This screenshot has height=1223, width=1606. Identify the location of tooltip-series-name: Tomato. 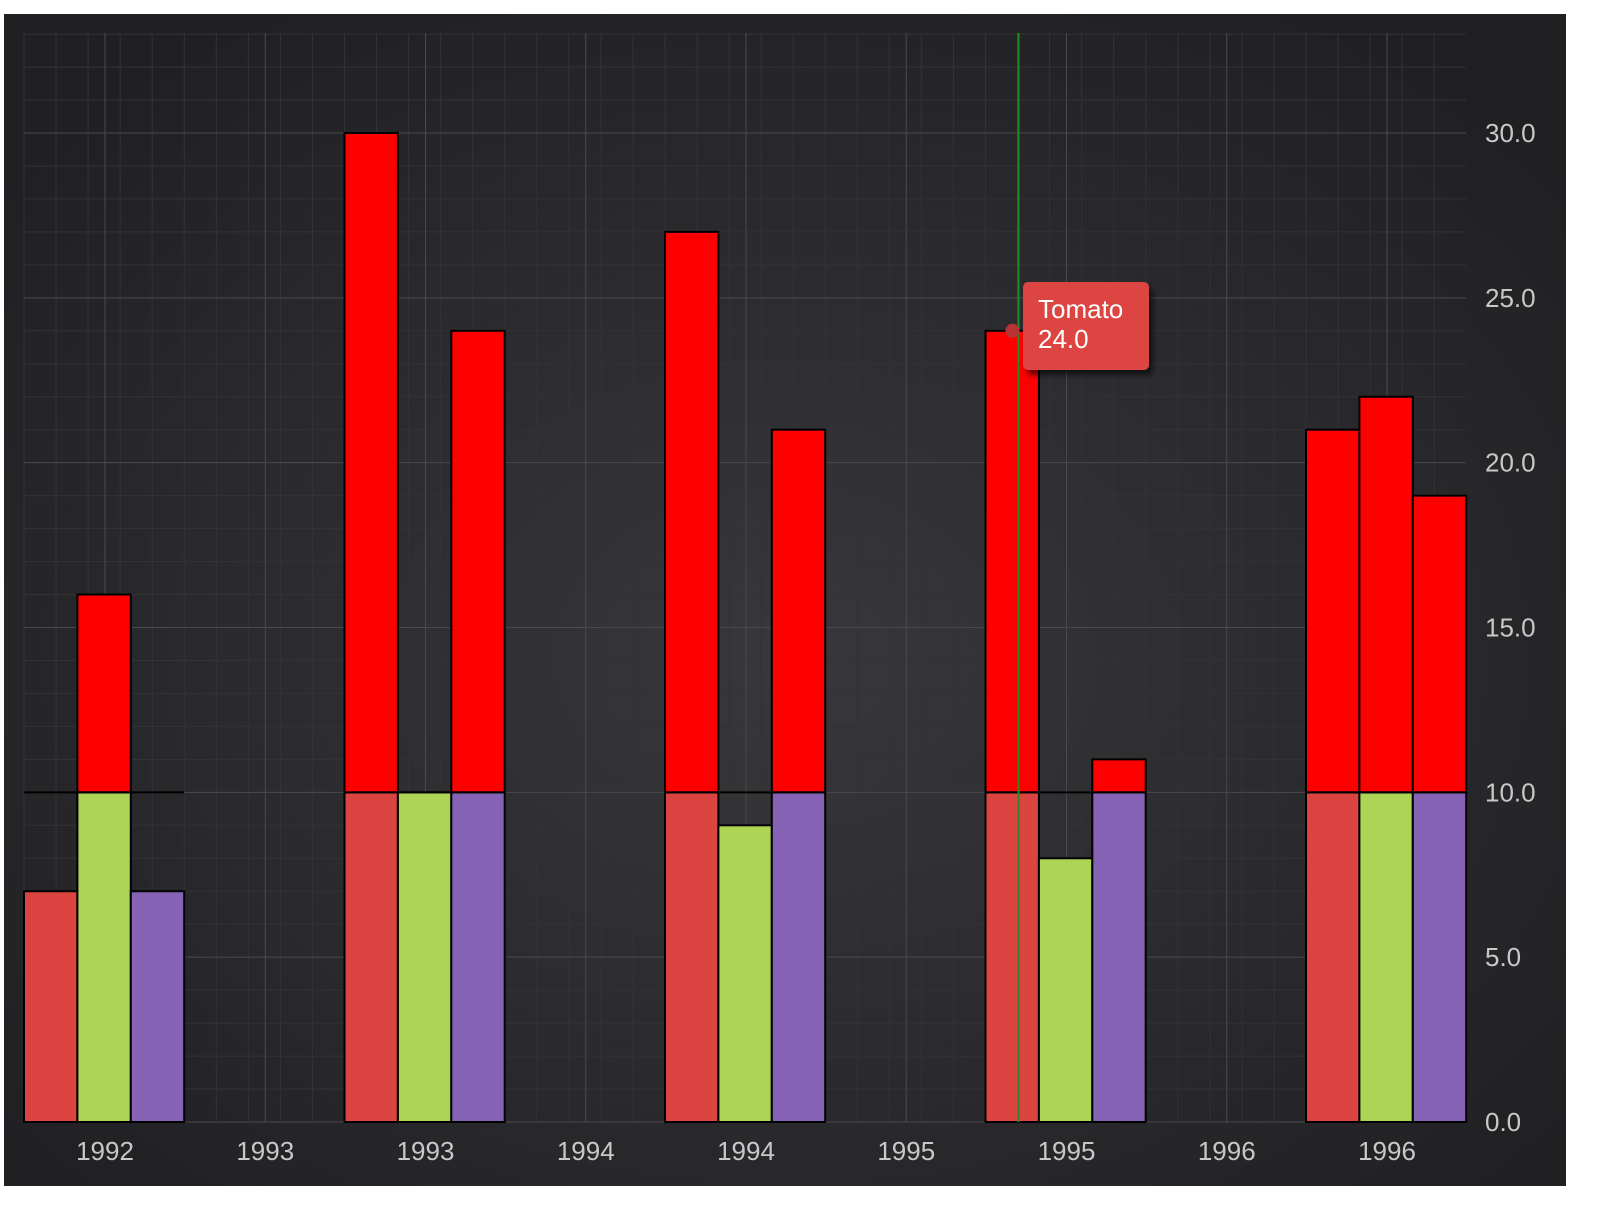
(1080, 309).